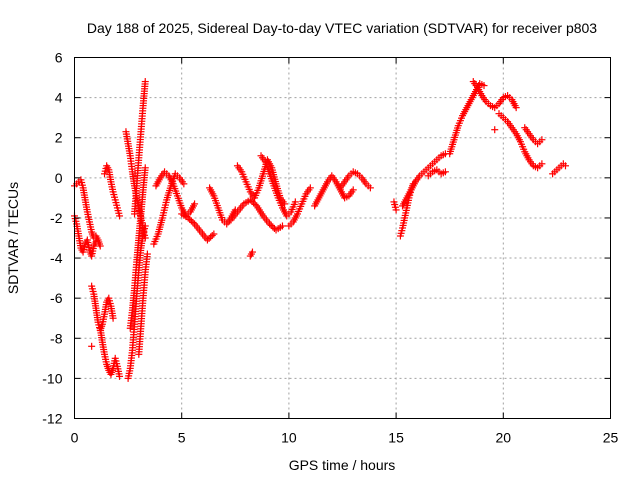  I want to click on series-track-b, so click(87, 213).